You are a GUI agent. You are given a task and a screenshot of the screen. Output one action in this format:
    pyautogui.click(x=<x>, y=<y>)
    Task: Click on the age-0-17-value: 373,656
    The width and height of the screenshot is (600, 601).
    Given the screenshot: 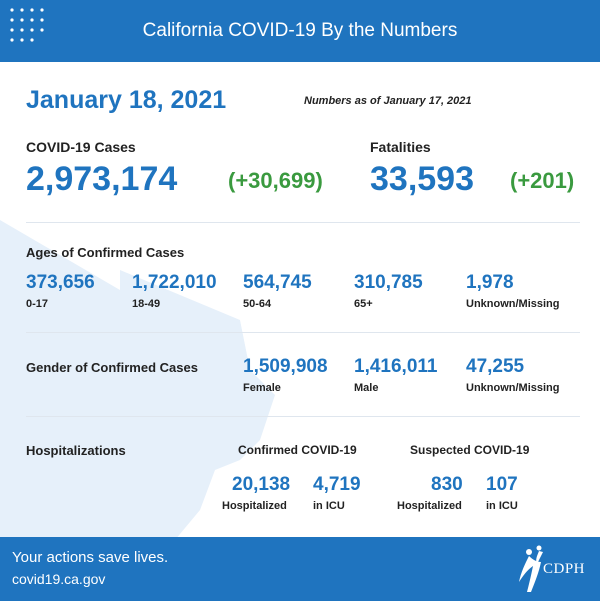 What is the action you would take?
    pyautogui.click(x=60, y=282)
    